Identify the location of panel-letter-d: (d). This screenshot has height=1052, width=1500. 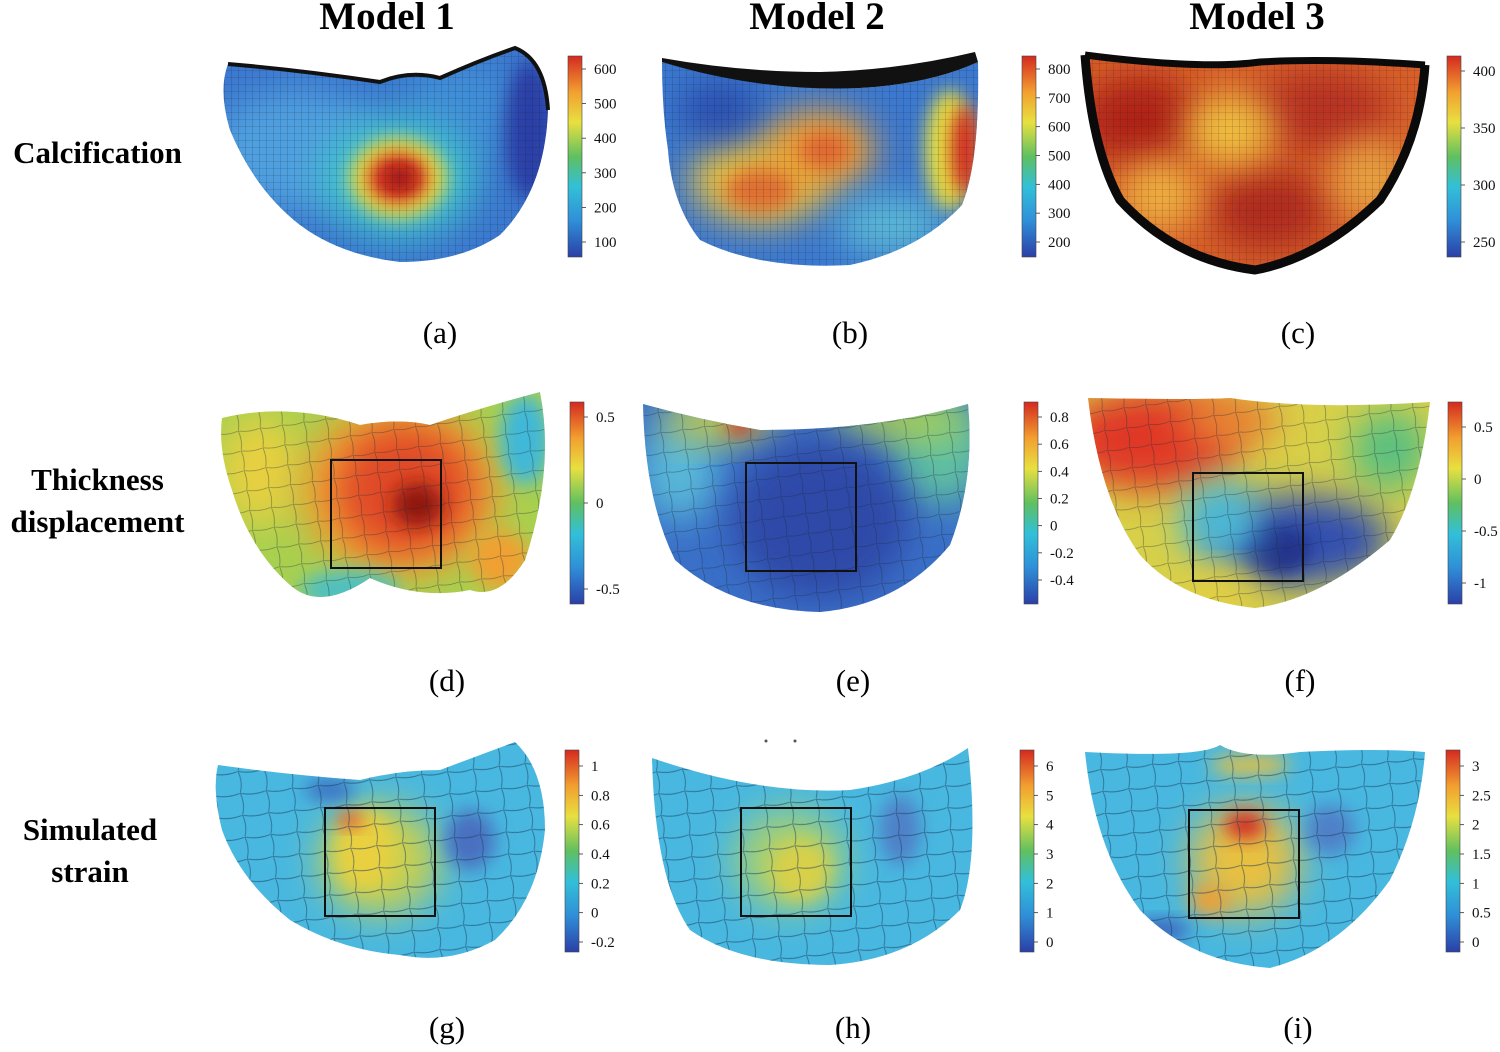
(447, 680).